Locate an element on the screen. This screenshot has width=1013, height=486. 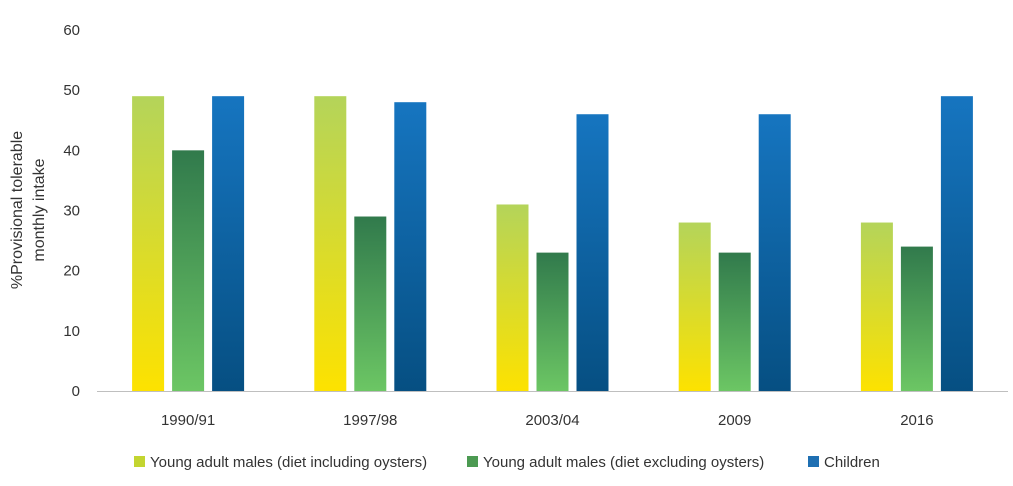
x-tick-label: 1997/98 is located at coordinates (370, 420).